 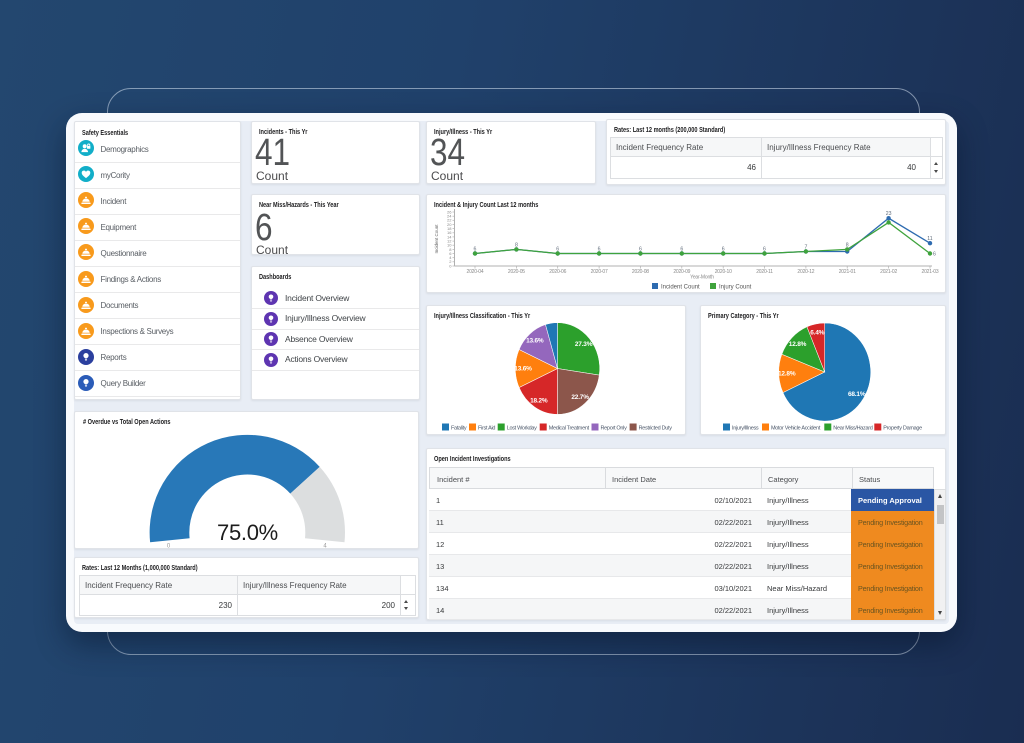 I want to click on svg-text: 23, so click(x=889, y=214).